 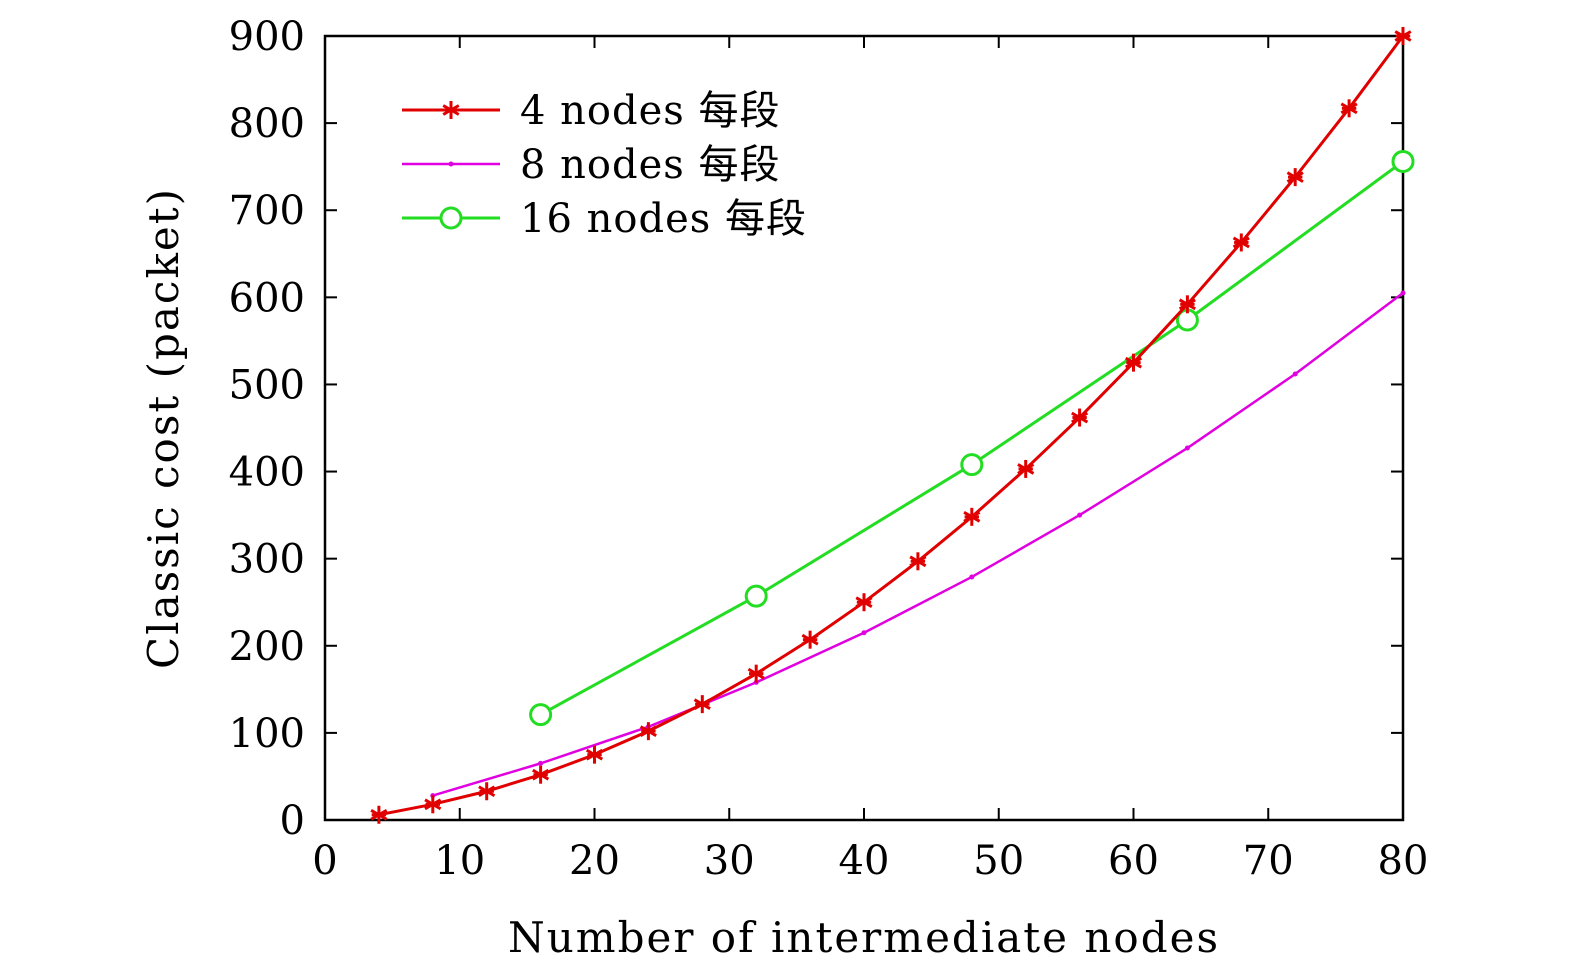 I want to click on y-tick-label: 800, so click(x=267, y=124).